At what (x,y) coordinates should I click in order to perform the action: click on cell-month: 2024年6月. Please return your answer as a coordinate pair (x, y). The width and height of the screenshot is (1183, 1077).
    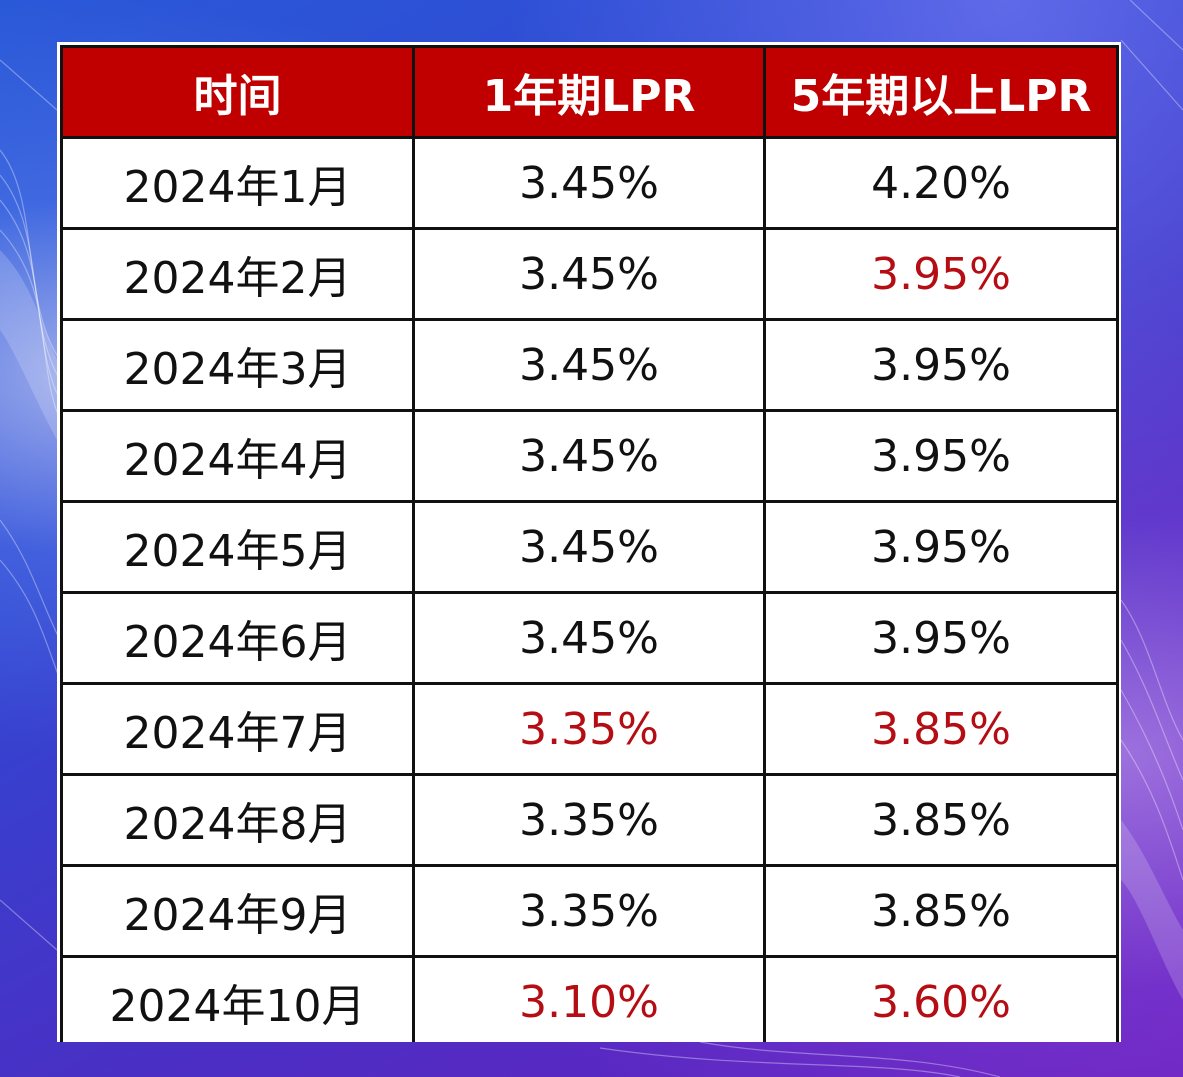
    Looking at the image, I should click on (237, 638).